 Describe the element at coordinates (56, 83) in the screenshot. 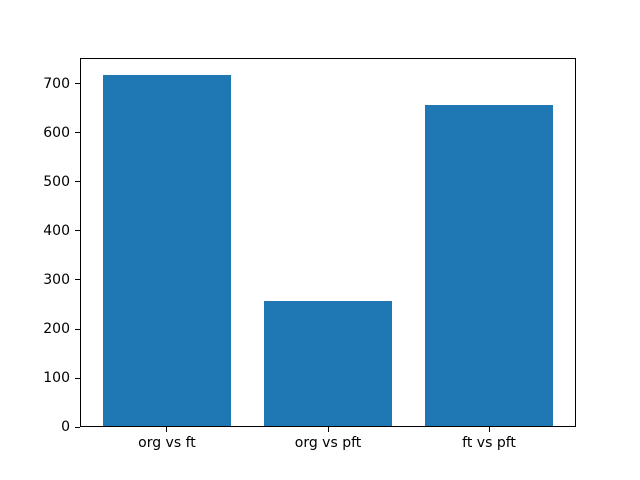

I see `y-tick-label: 700` at that location.